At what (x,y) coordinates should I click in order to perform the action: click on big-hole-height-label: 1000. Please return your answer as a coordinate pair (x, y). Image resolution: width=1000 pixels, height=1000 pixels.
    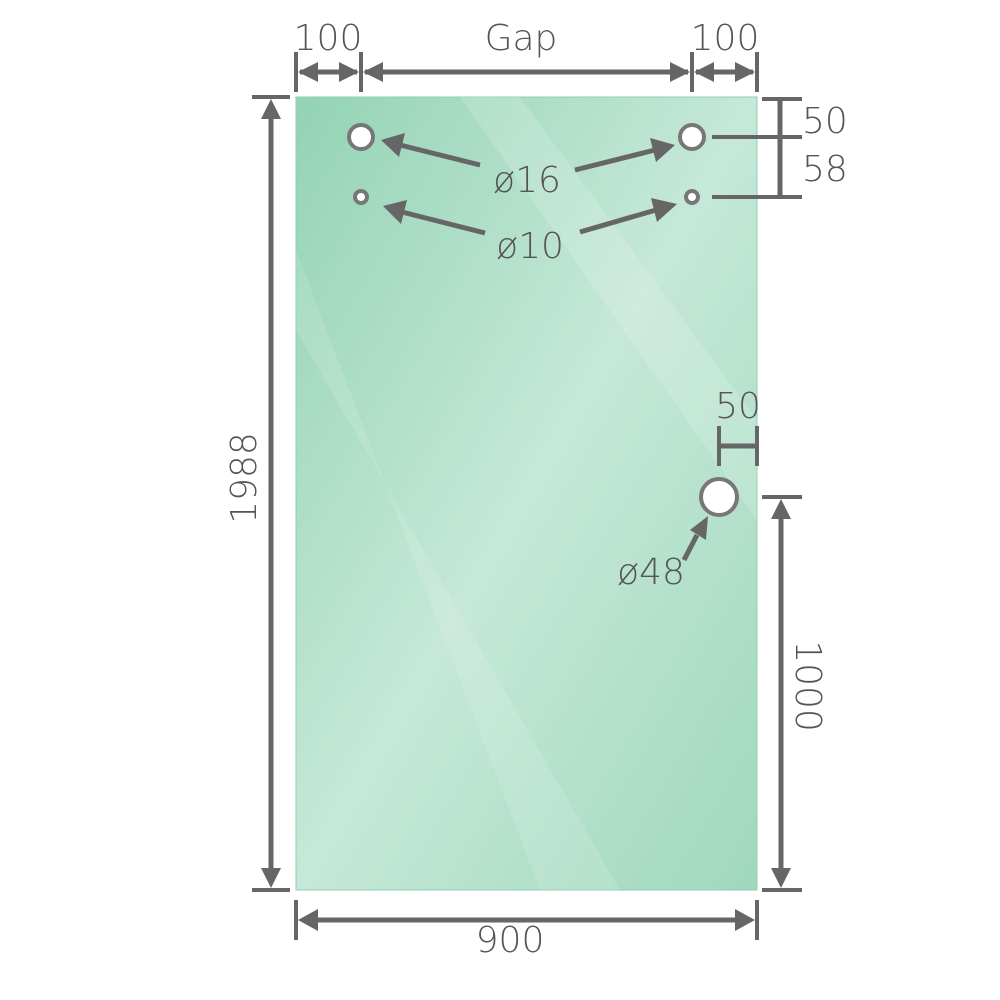
    Looking at the image, I should click on (807, 686).